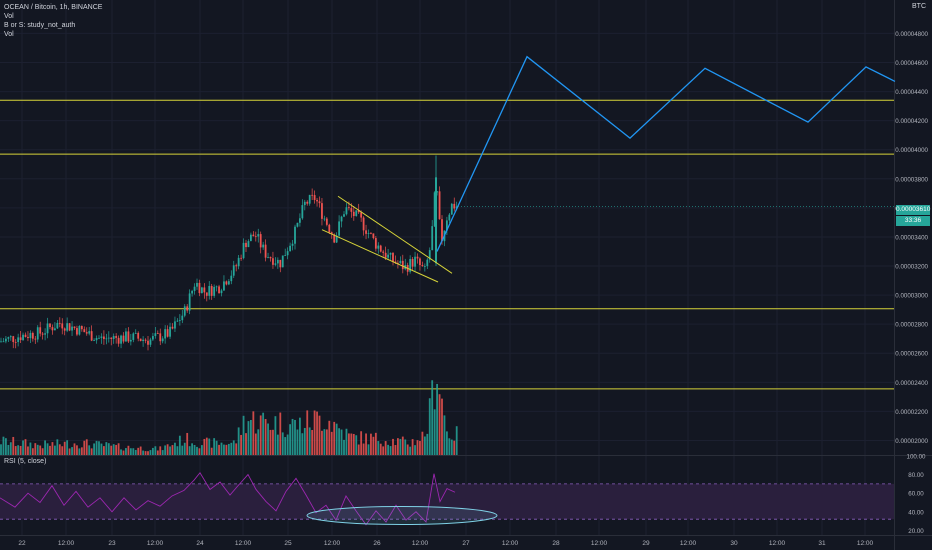  I want to click on time-tick-label: 30, so click(734, 543).